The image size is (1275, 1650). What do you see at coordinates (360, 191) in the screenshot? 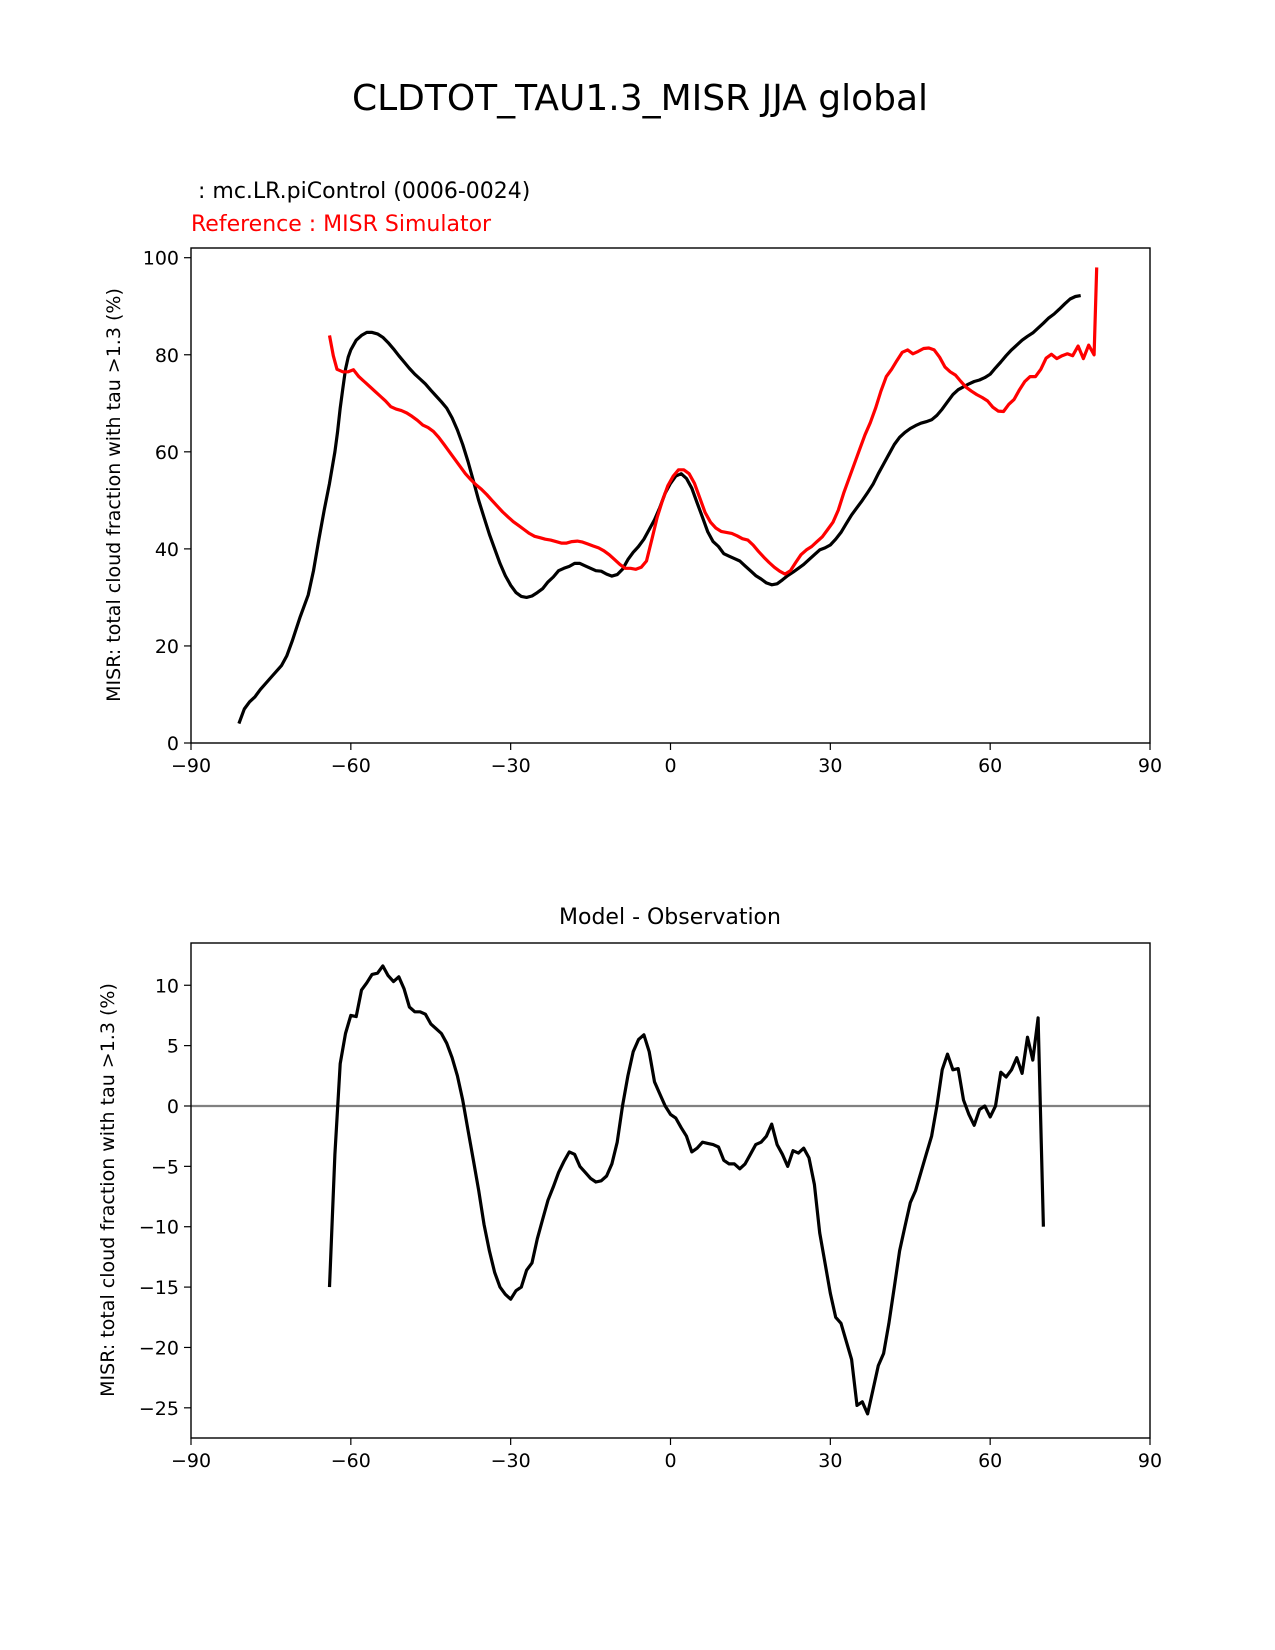
I see `model-legend-title: : mc.LR.piControl (0006-0024)` at bounding box center [360, 191].